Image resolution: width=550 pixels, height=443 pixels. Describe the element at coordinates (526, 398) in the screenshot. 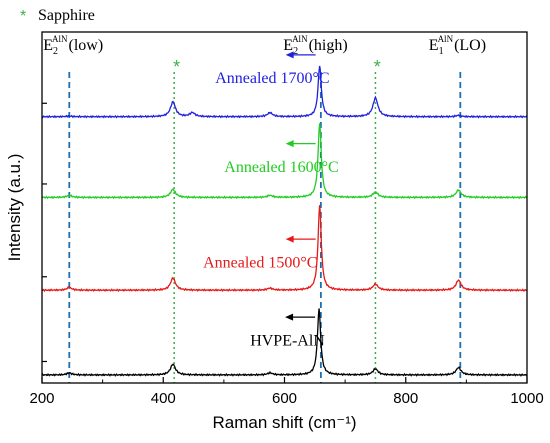

I see `x-tick-label: 1000` at that location.